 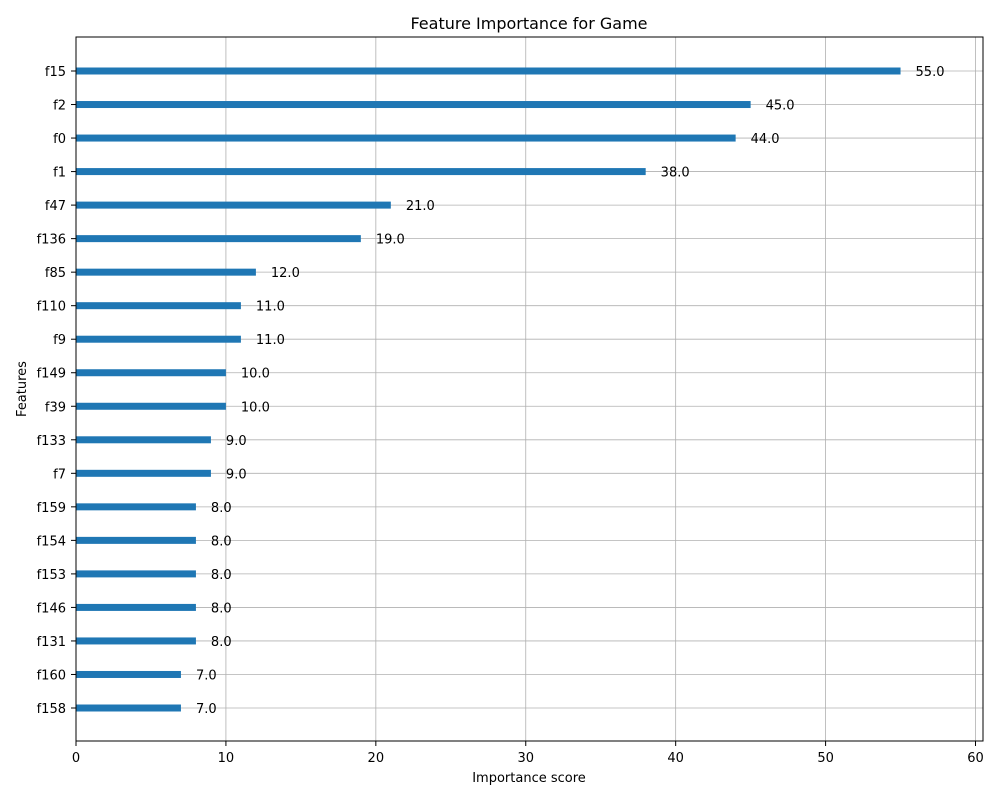 I want to click on bar-f153, so click(x=136, y=574).